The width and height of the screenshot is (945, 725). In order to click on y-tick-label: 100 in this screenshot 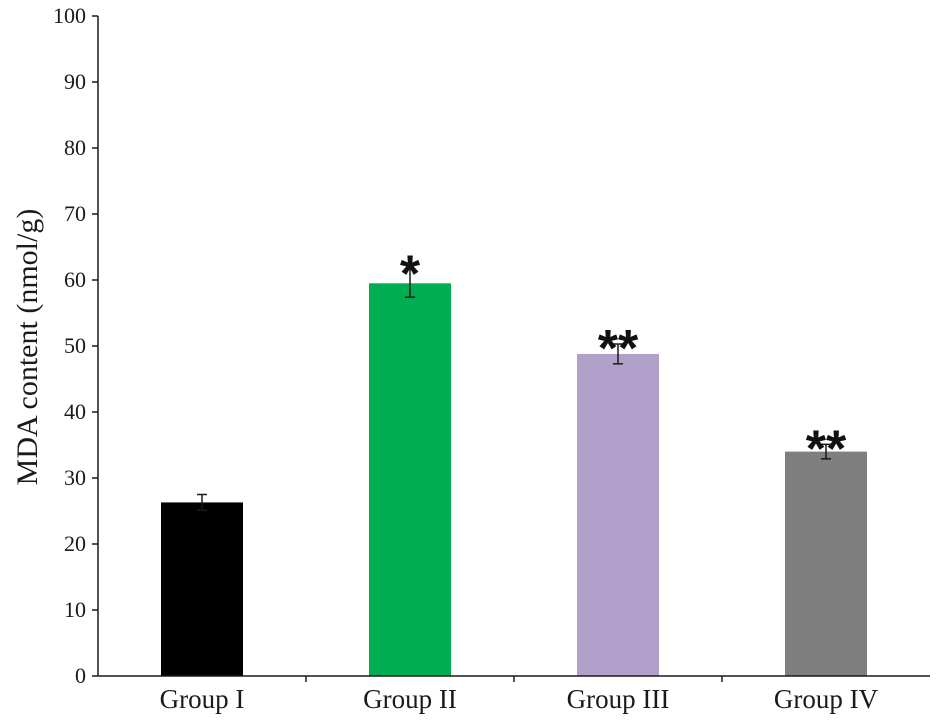, I will do `click(69, 15)`.